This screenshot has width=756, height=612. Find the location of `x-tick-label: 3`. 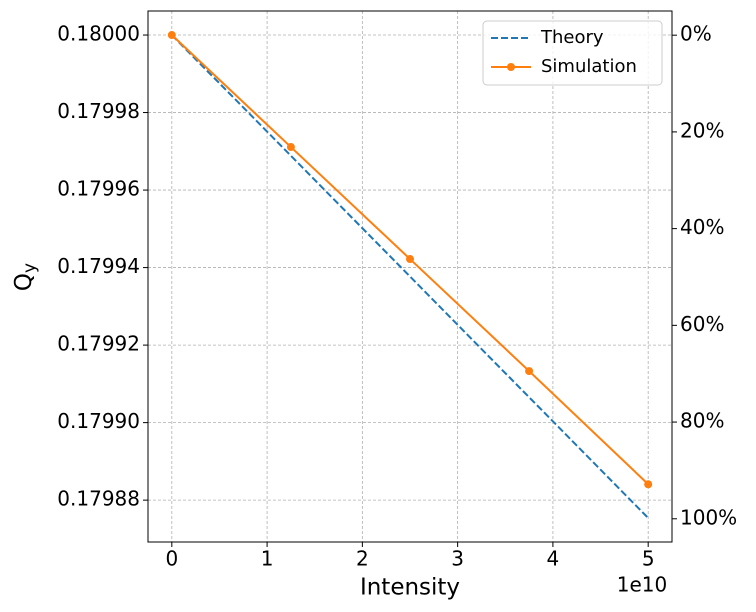

x-tick-label: 3 is located at coordinates (457, 559).